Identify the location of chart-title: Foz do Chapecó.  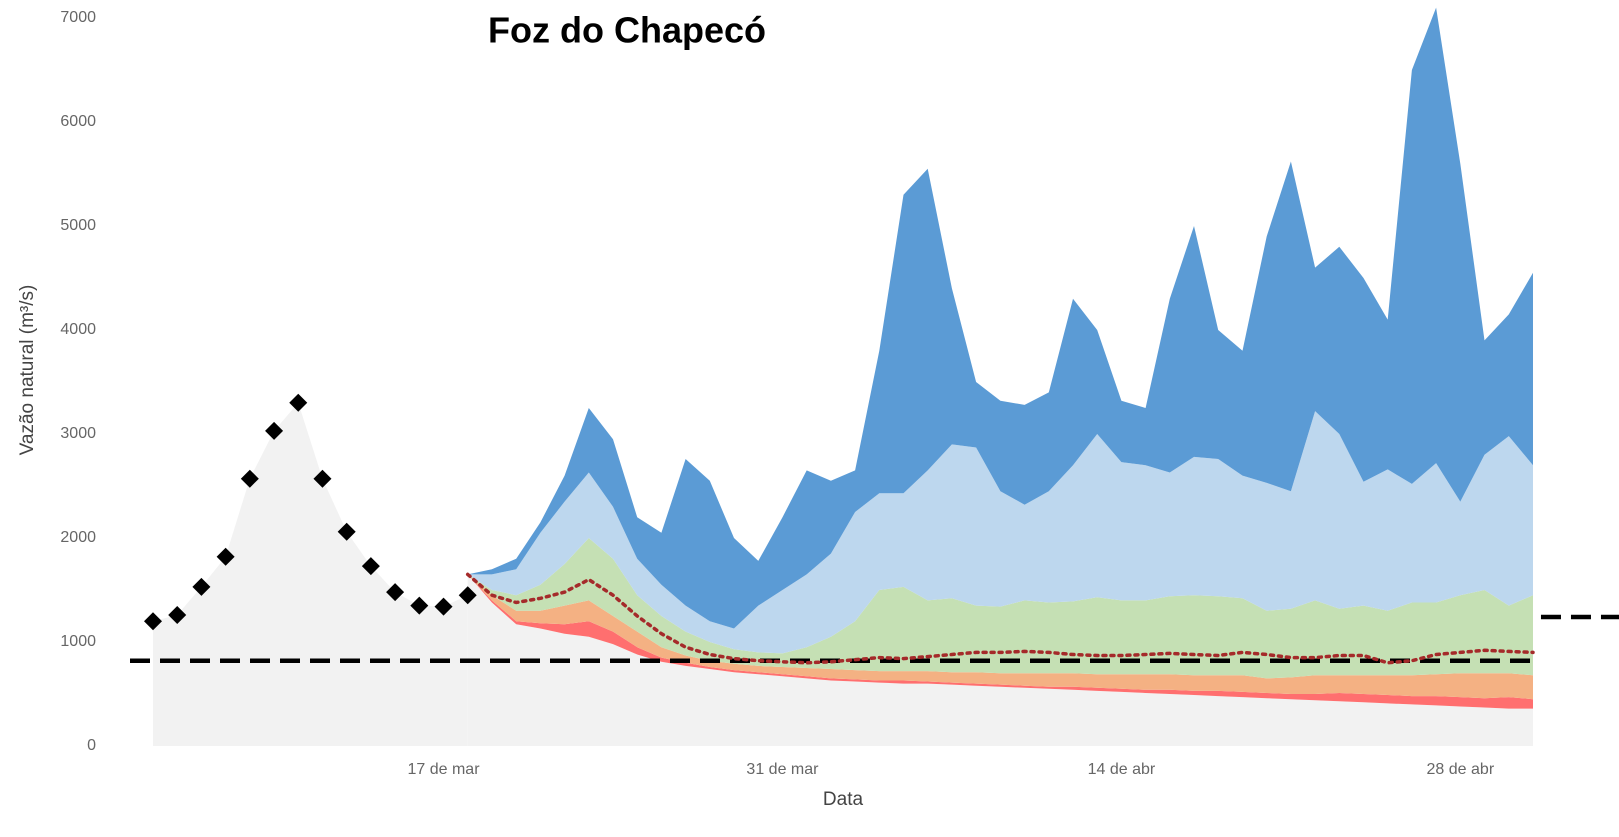
(627, 30).